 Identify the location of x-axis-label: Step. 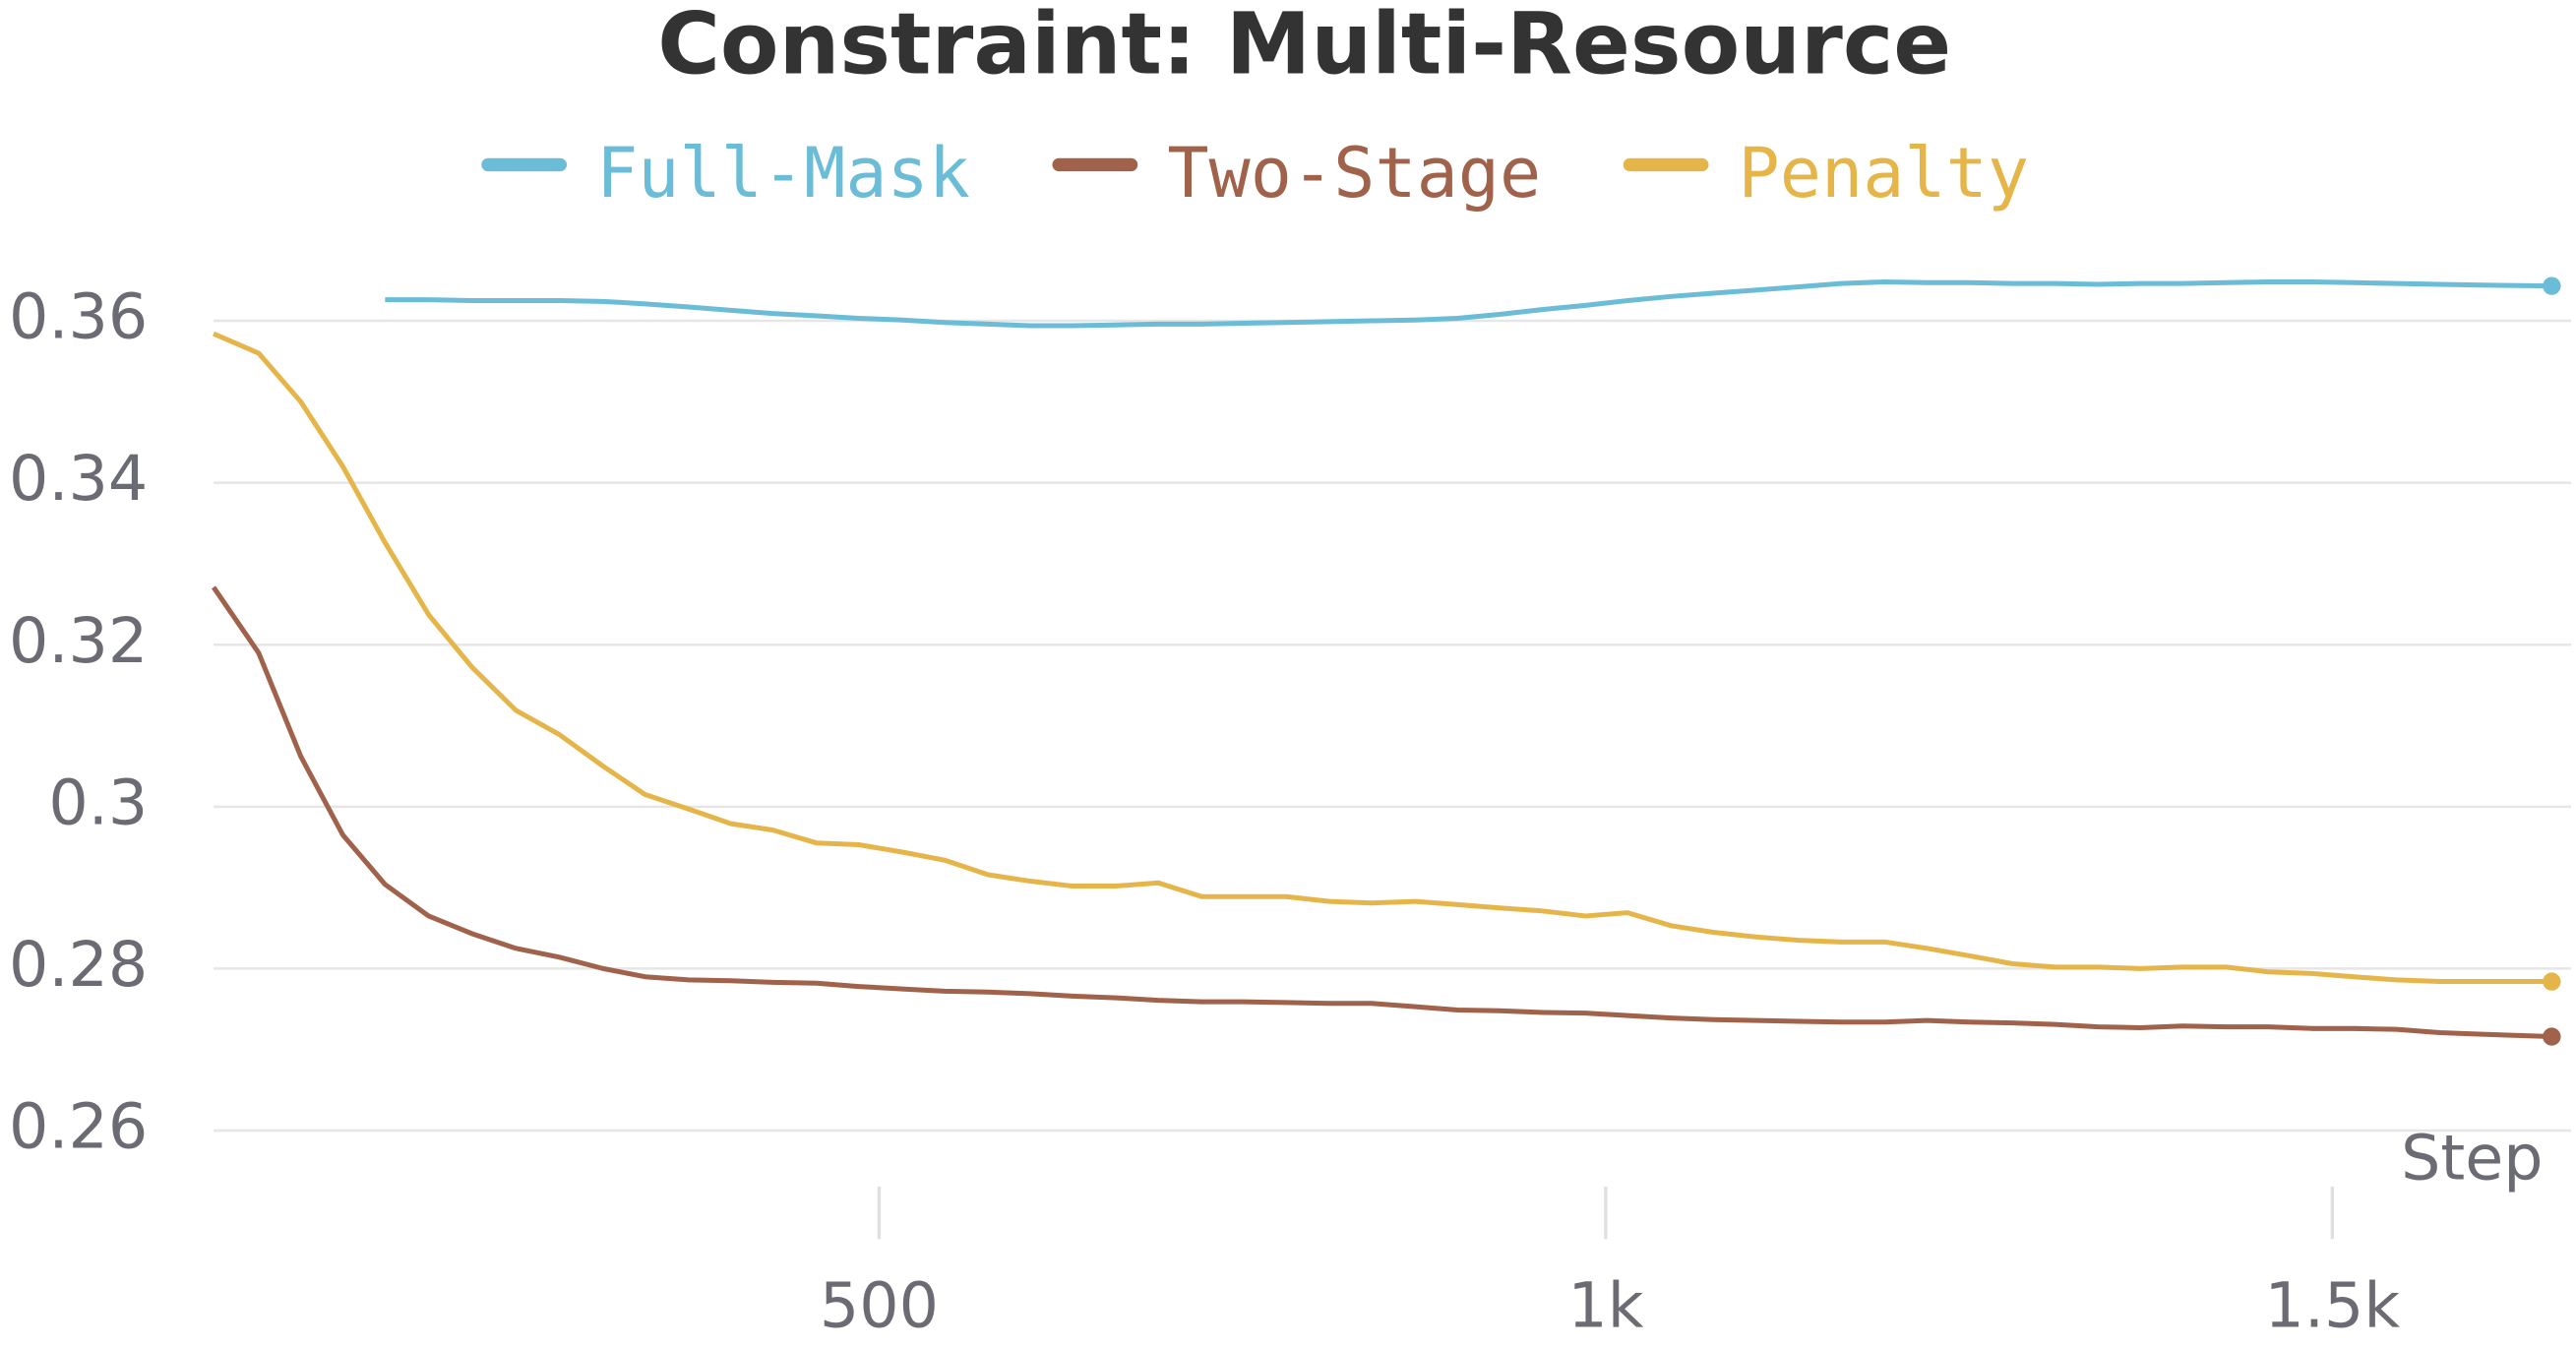
(2472, 1157).